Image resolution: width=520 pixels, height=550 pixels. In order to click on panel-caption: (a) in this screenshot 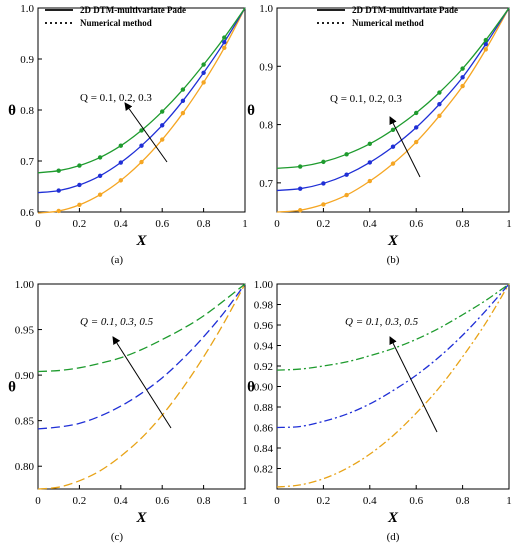, I will do `click(117, 260)`.